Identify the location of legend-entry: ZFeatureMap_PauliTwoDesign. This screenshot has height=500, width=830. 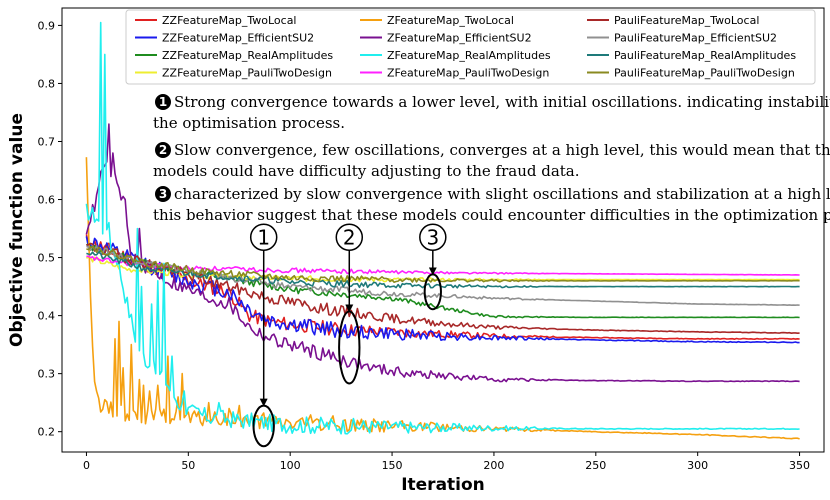
(468, 73).